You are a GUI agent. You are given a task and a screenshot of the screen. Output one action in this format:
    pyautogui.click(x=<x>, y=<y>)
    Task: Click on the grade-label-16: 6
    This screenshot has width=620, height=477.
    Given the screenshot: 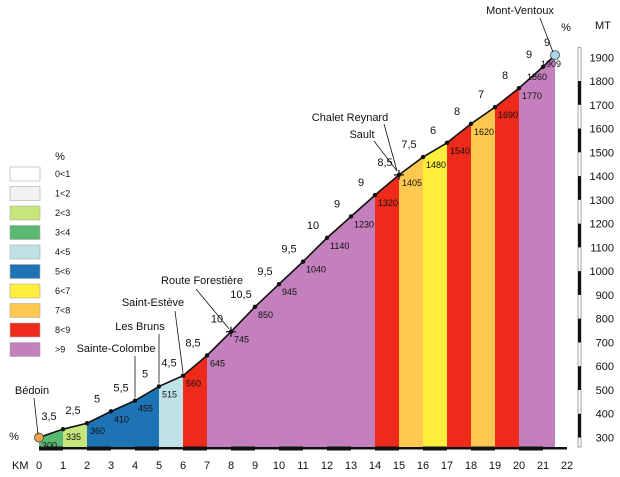 What is the action you would take?
    pyautogui.click(x=433, y=131)
    